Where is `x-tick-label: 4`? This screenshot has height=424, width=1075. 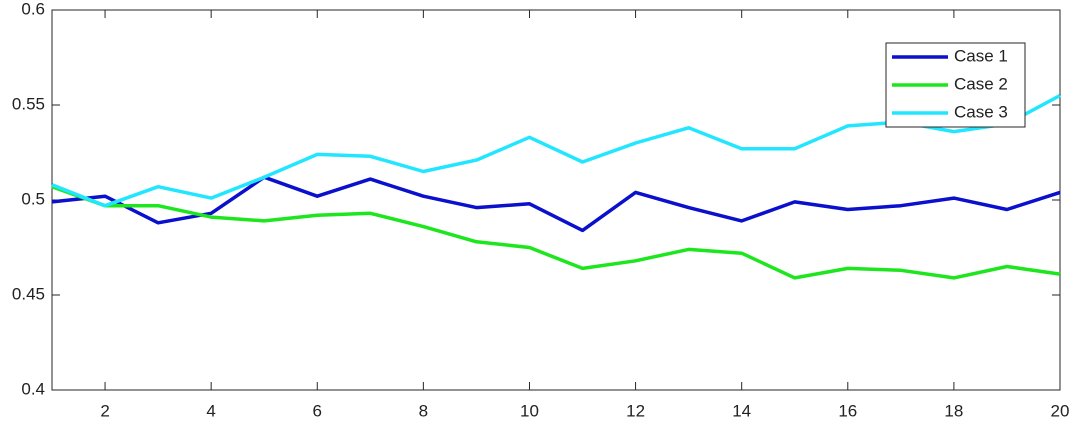 x-tick-label: 4 is located at coordinates (210, 410).